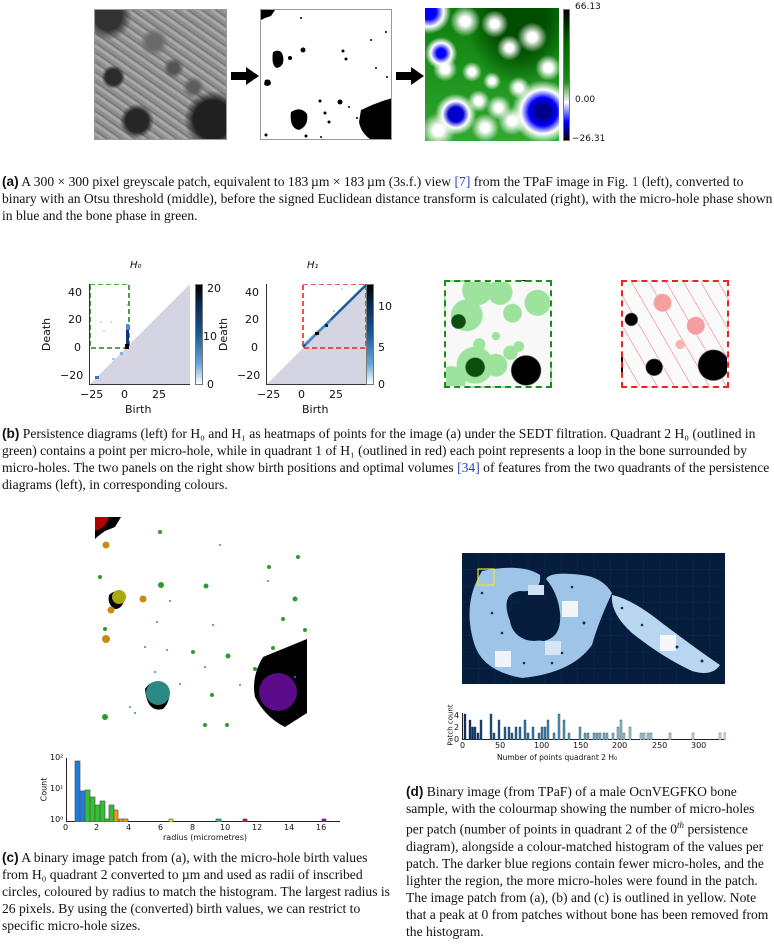 Image resolution: width=774 pixels, height=946 pixels. I want to click on h1-colorbar, so click(370, 334).